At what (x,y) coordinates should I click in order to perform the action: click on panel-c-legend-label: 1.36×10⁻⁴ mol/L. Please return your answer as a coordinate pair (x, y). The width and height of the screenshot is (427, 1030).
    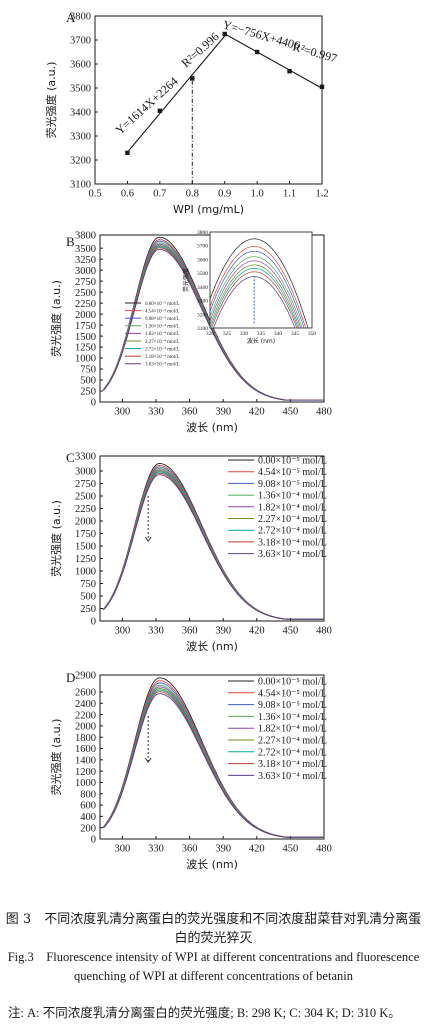
    Looking at the image, I should click on (292, 496).